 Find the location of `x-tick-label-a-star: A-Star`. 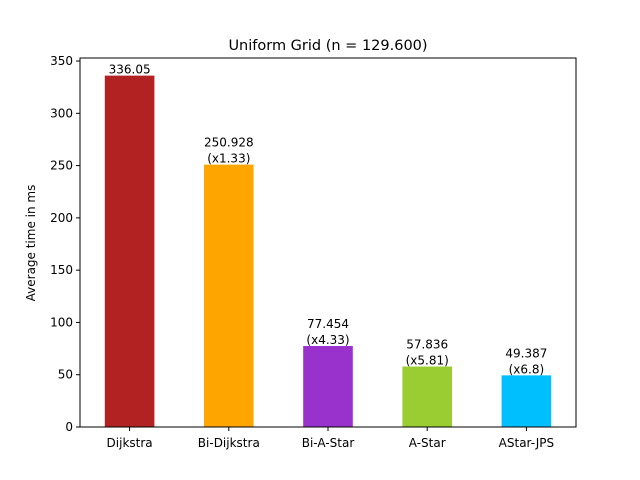

x-tick-label-a-star: A-Star is located at coordinates (427, 443).